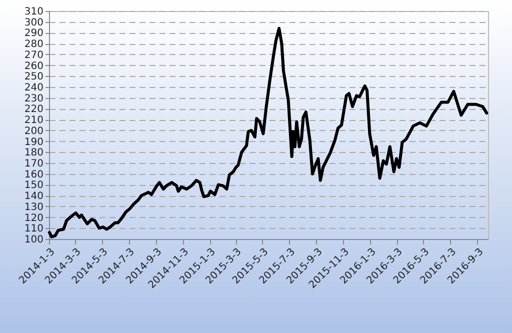 The width and height of the screenshot is (512, 333). What do you see at coordinates (34, 77) in the screenshot?
I see `y-tick-label: 250` at bounding box center [34, 77].